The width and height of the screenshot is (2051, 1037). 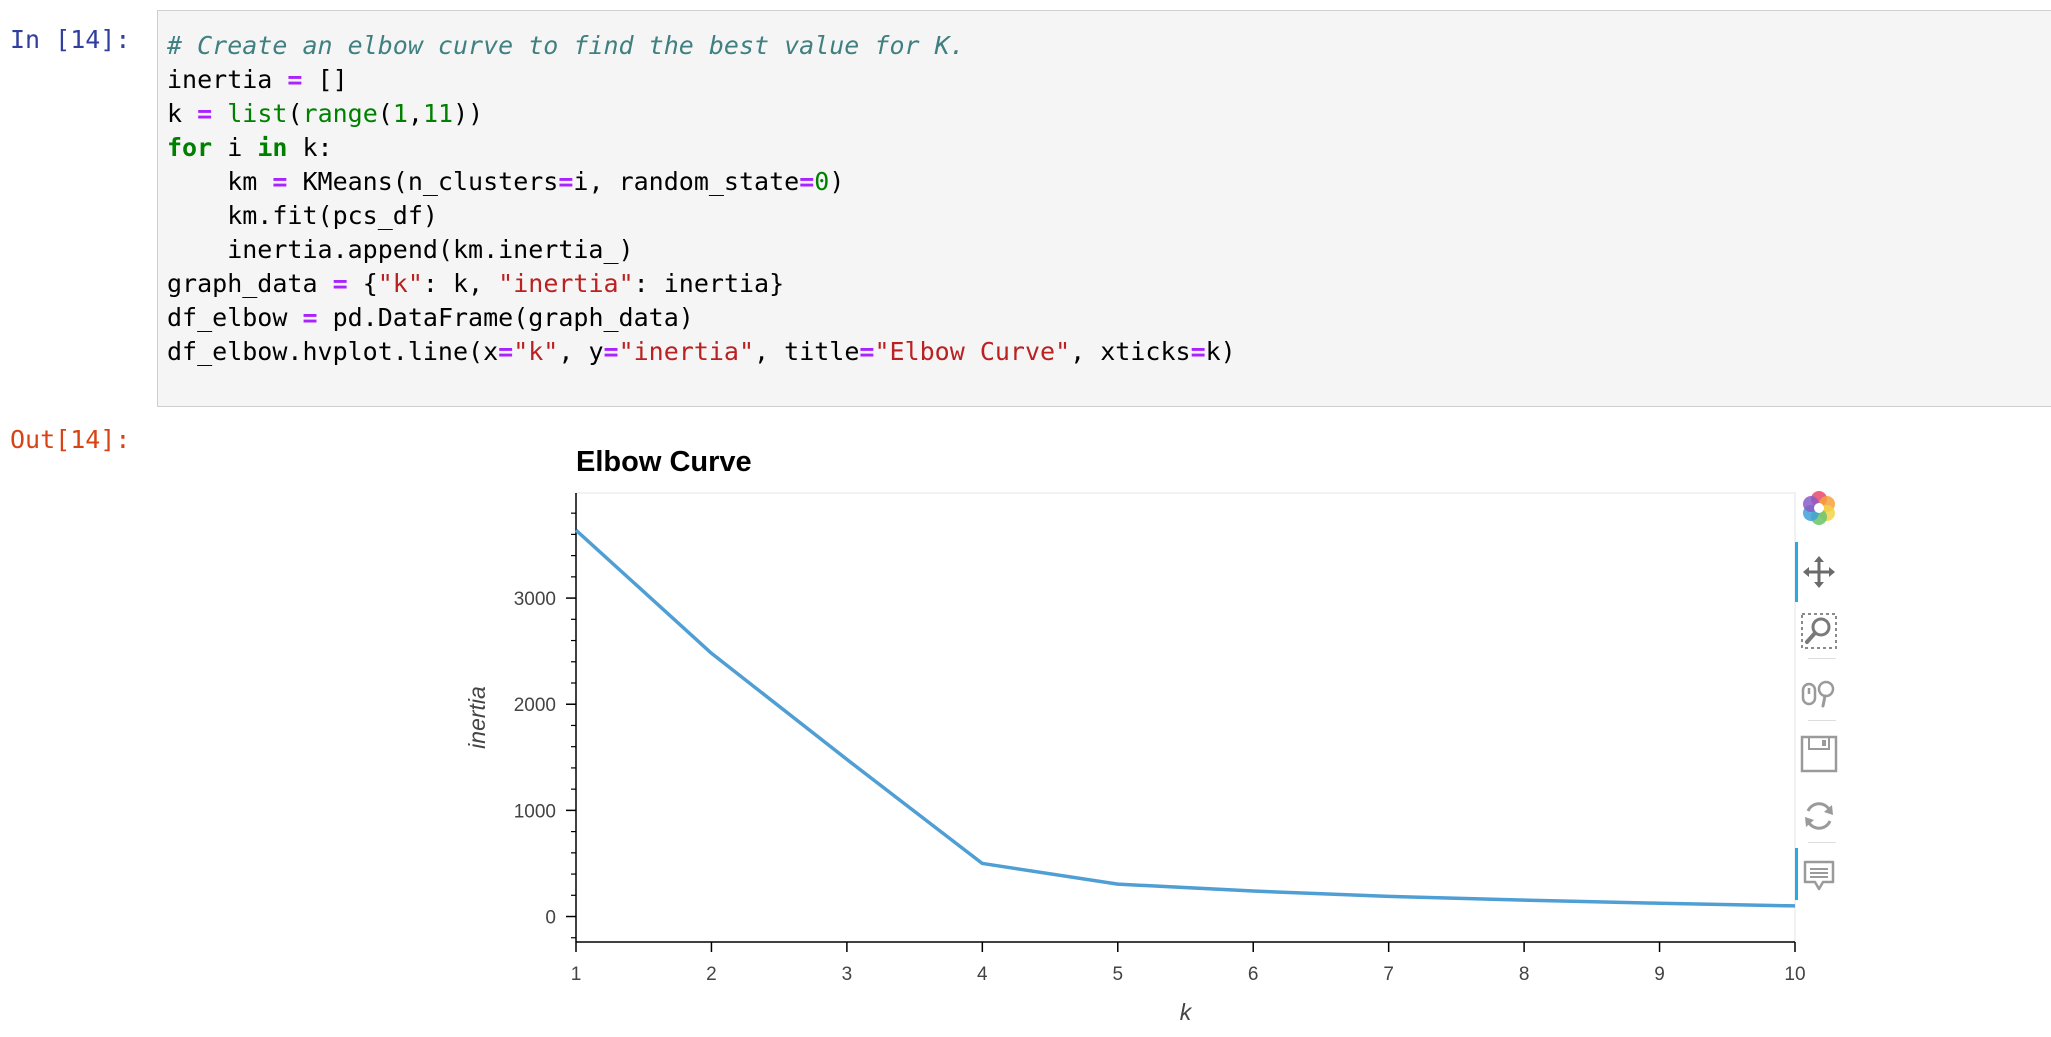 I want to click on code-token: : k,, so click(x=460, y=283).